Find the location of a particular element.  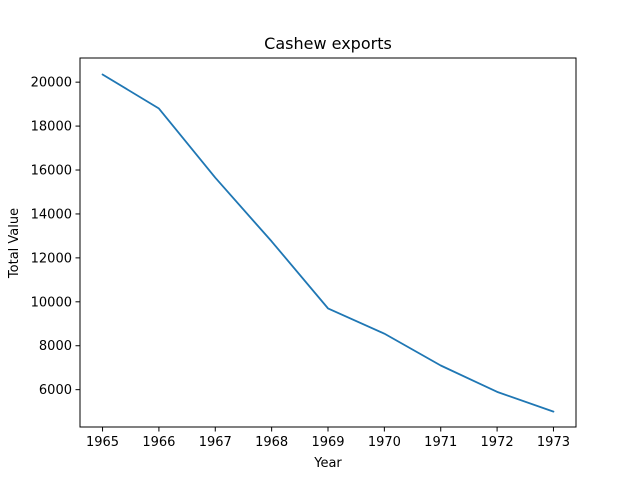

y-tick-label-7: 20000 is located at coordinates (51, 83).